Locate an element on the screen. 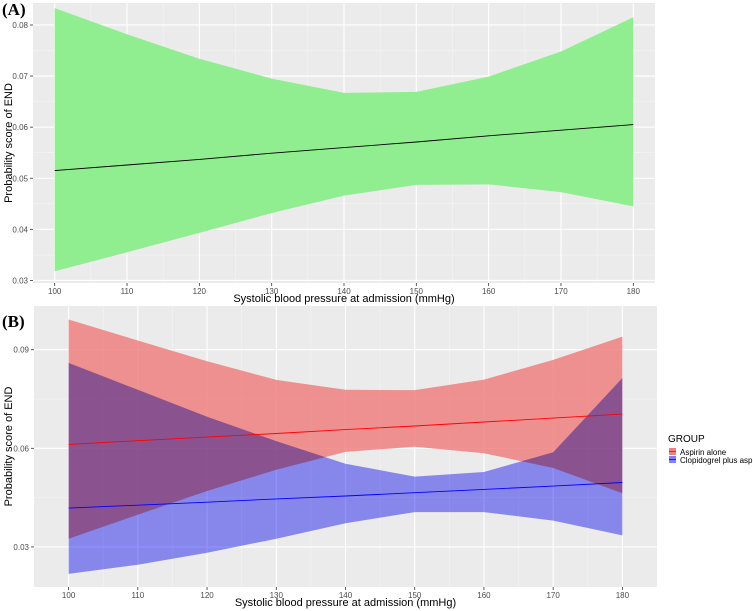 Image resolution: width=753 pixels, height=611 pixels. fit-line-aspirin-alone is located at coordinates (345, 429).